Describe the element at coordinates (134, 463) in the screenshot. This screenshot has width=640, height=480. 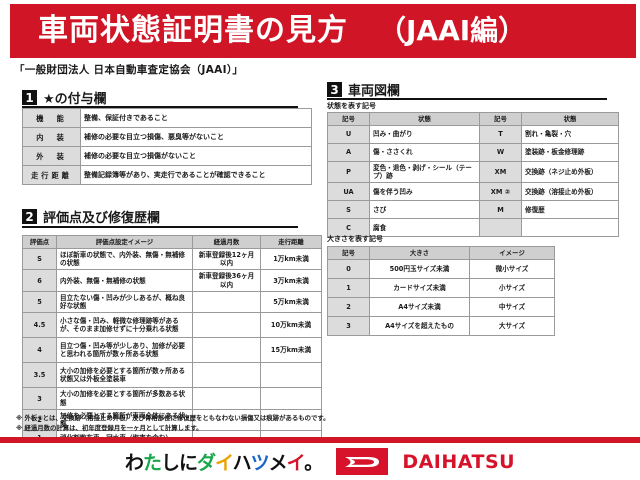
I see `tagline-char-0: わ` at that location.